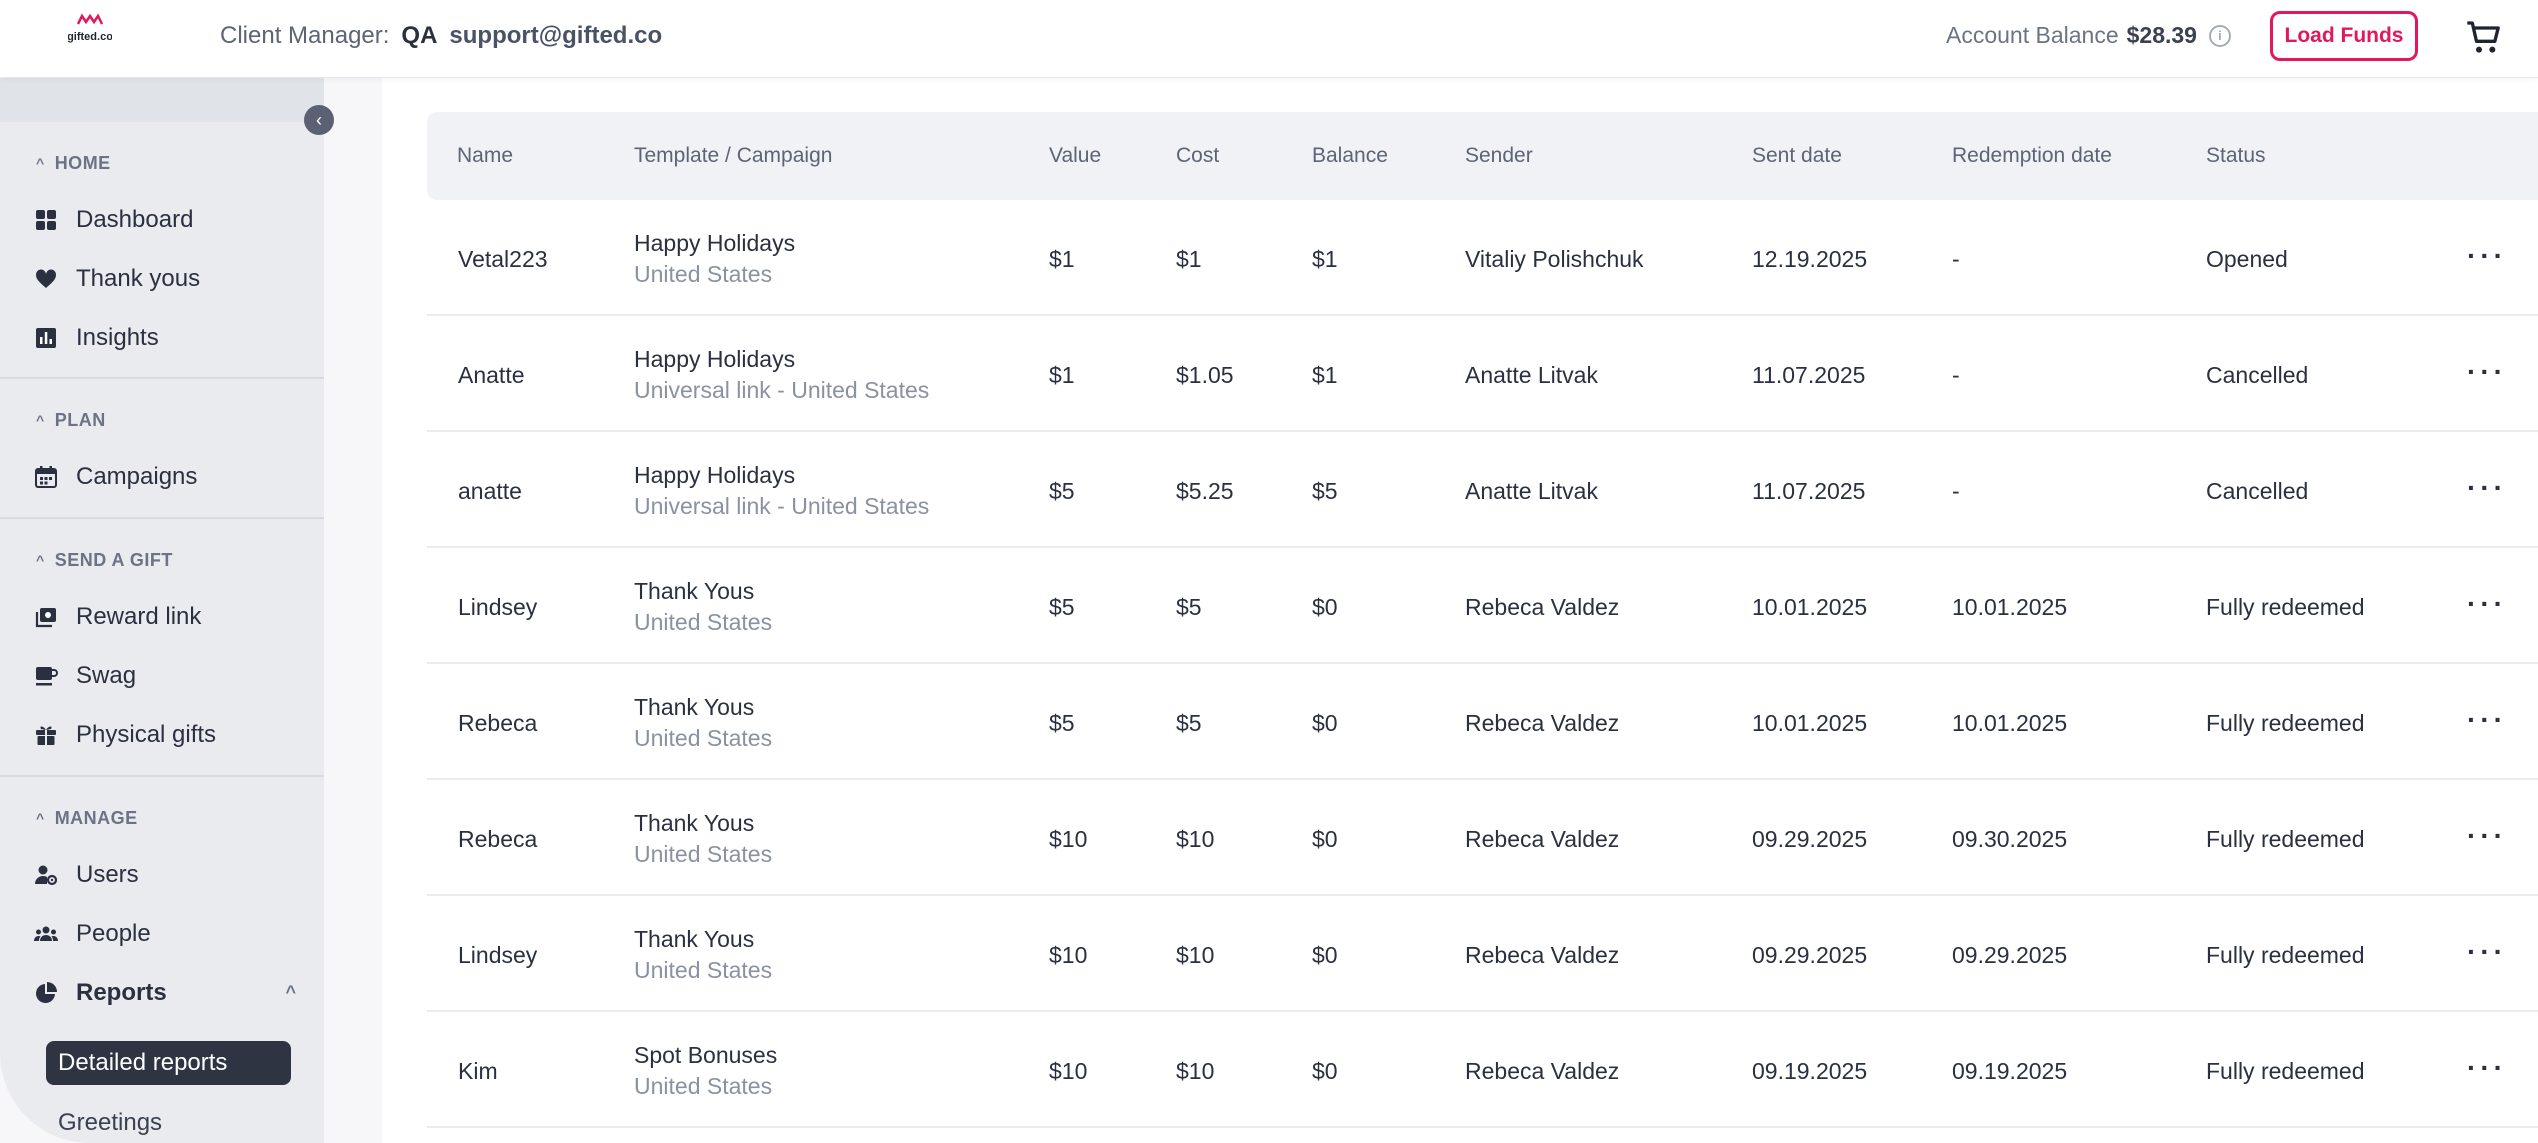 This screenshot has height=1143, width=2538. What do you see at coordinates (1195, 1071) in the screenshot?
I see `cell-cost: $10` at bounding box center [1195, 1071].